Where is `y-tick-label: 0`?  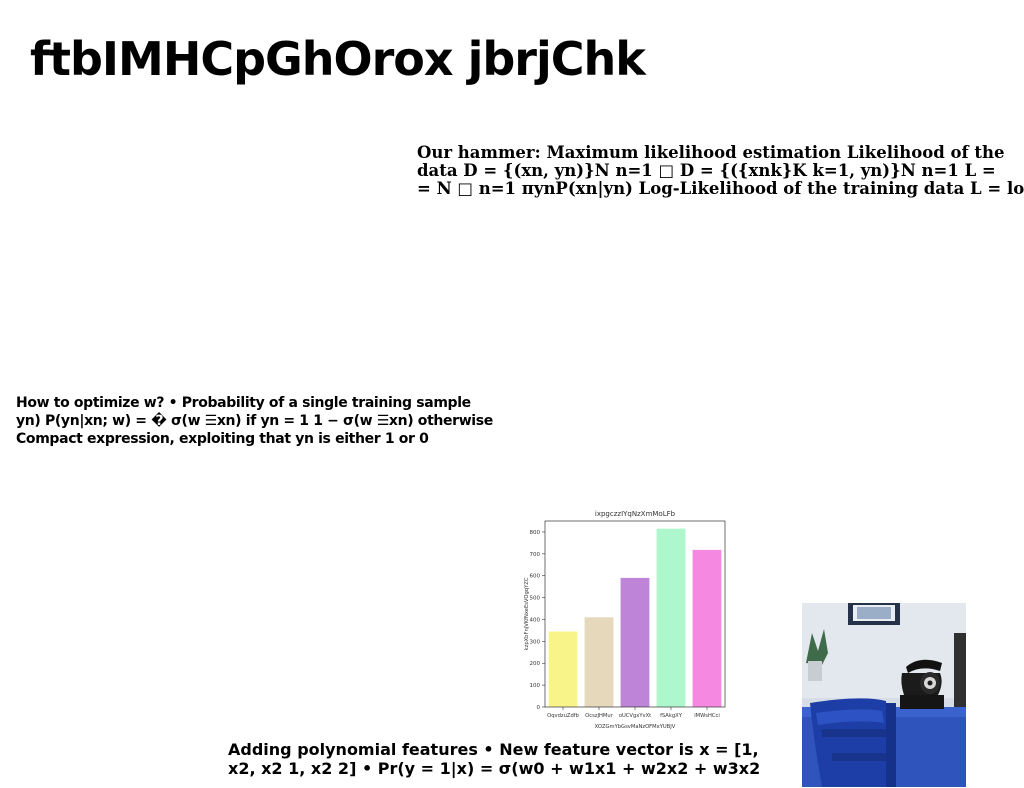 y-tick-label: 0 is located at coordinates (539, 708).